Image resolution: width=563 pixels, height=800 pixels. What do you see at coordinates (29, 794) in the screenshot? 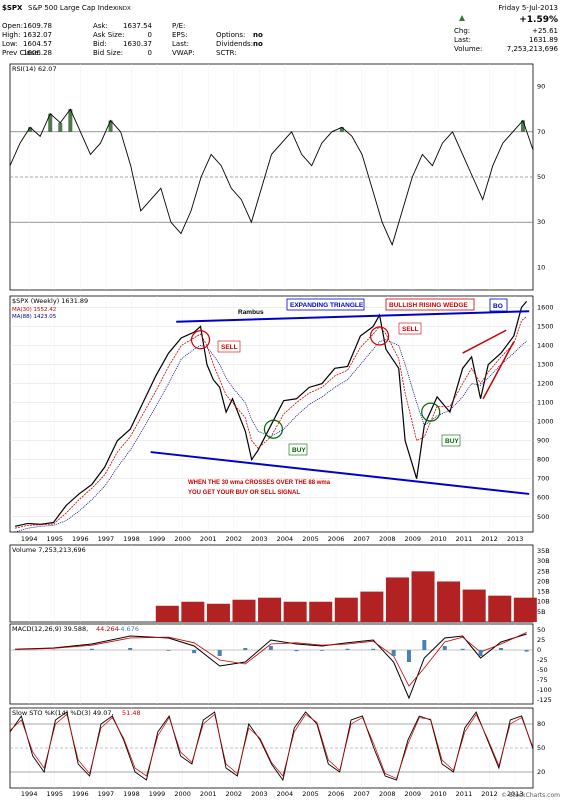
I see `bottom-x-tick-label: 1994` at bounding box center [29, 794].